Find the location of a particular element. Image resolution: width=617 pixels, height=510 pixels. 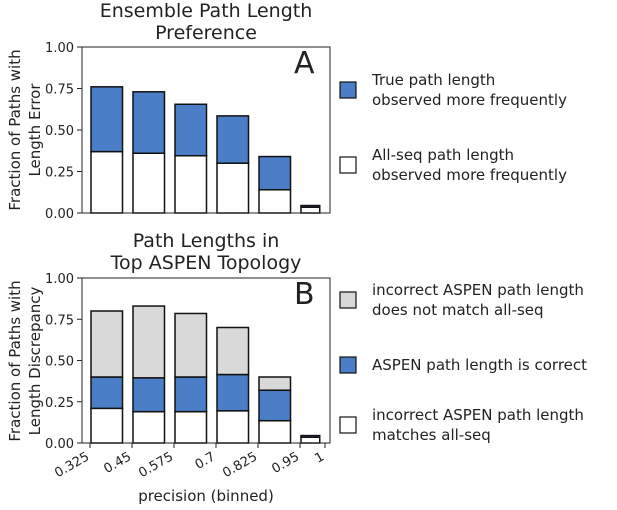

panel-label: A is located at coordinates (304, 63).